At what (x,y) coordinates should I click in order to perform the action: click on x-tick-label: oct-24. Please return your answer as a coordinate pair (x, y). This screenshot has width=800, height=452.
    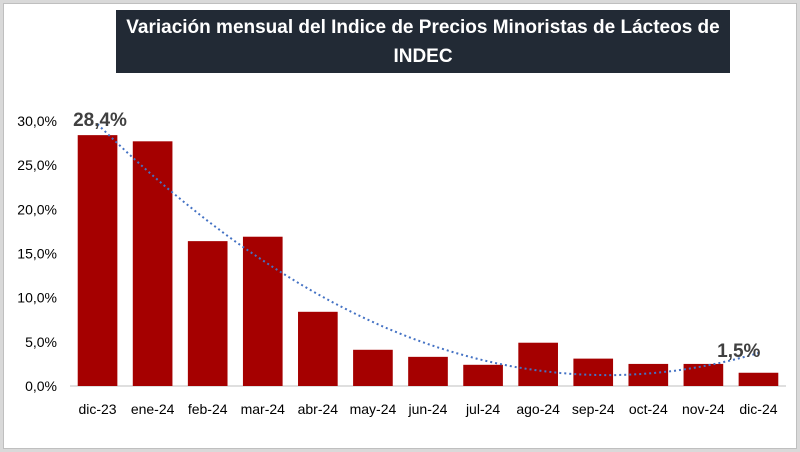
    Looking at the image, I should click on (648, 409).